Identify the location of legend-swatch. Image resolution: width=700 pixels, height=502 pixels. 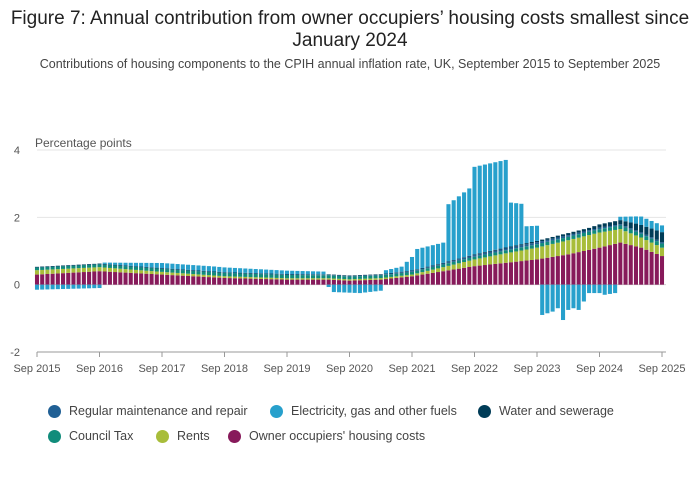
(54, 411).